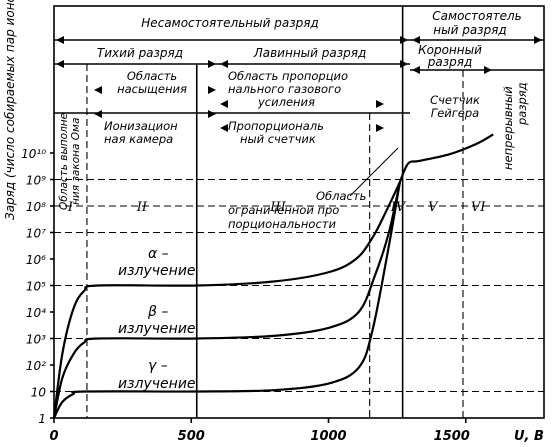 This screenshot has height=447, width=560. What do you see at coordinates (522, 104) in the screenshot?
I see `continuous-line2: разряд` at bounding box center [522, 104].